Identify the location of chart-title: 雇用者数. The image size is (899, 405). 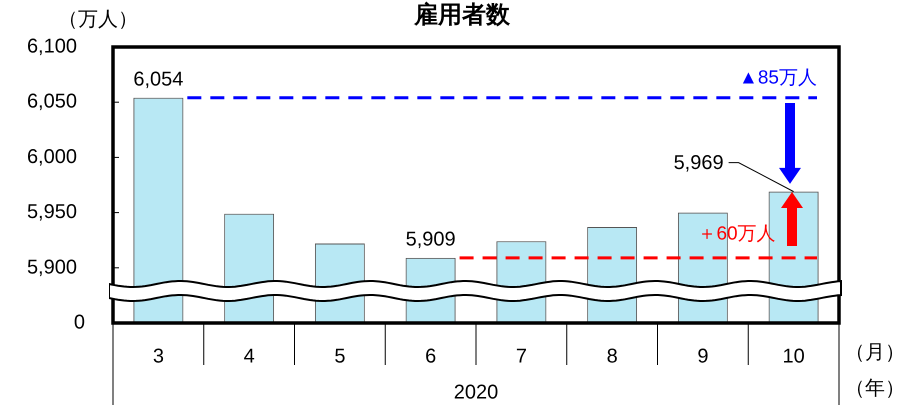
(462, 15).